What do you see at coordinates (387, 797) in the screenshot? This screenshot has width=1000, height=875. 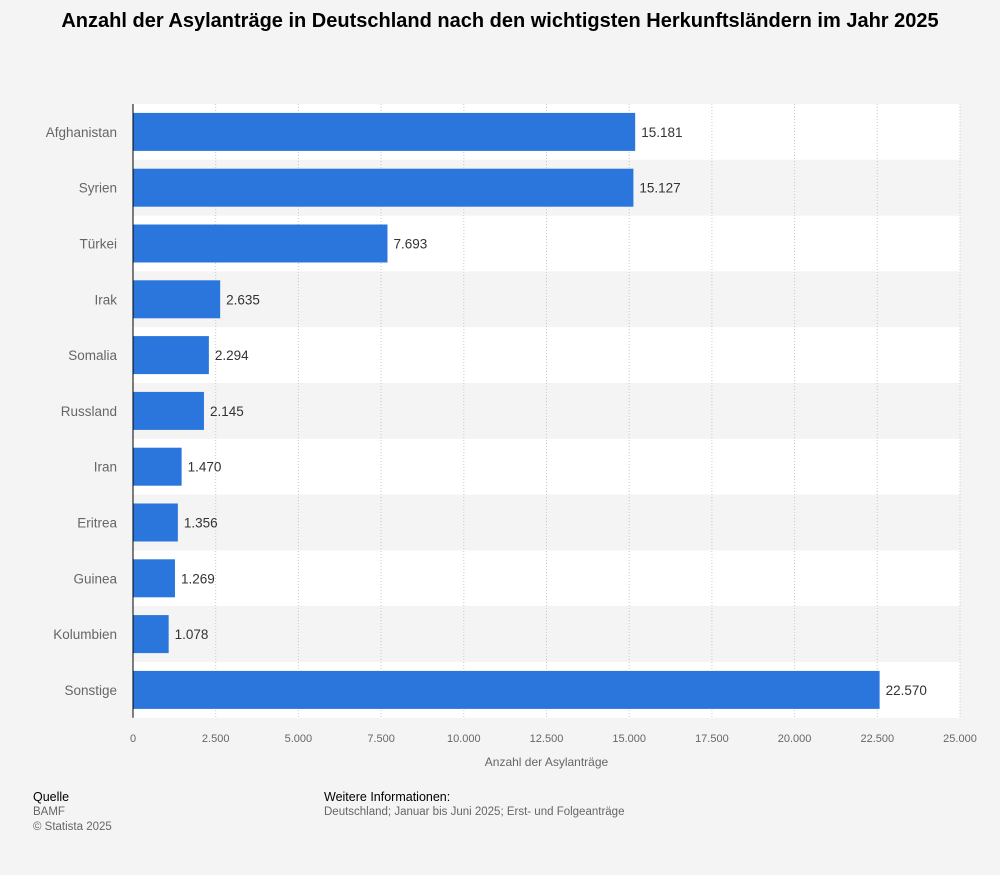 I see `info-heading: Weitere Informationen:` at bounding box center [387, 797].